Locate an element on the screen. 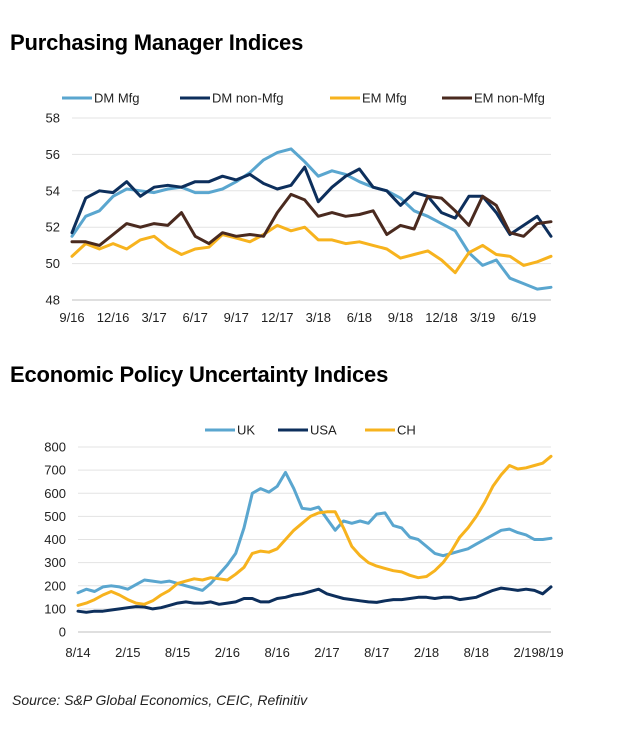 This screenshot has height=730, width=629. pmi-legend-label: DM Mfg is located at coordinates (117, 98).